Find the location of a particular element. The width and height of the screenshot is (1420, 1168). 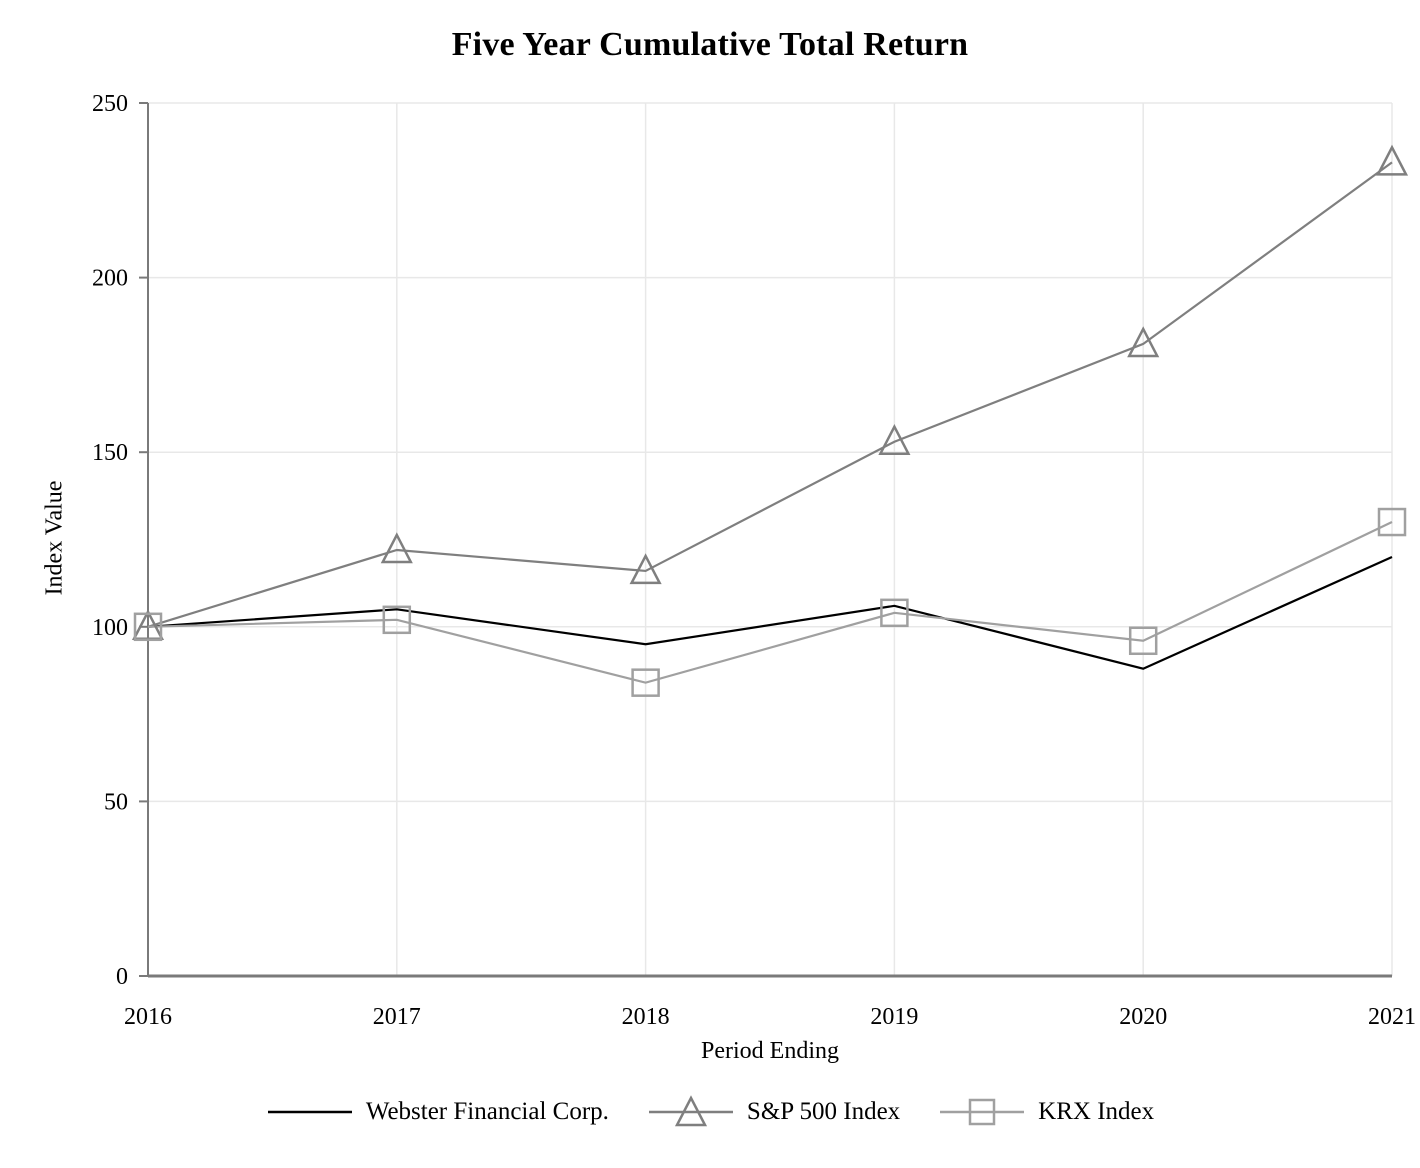

y-tick-label: 50 is located at coordinates (116, 802).